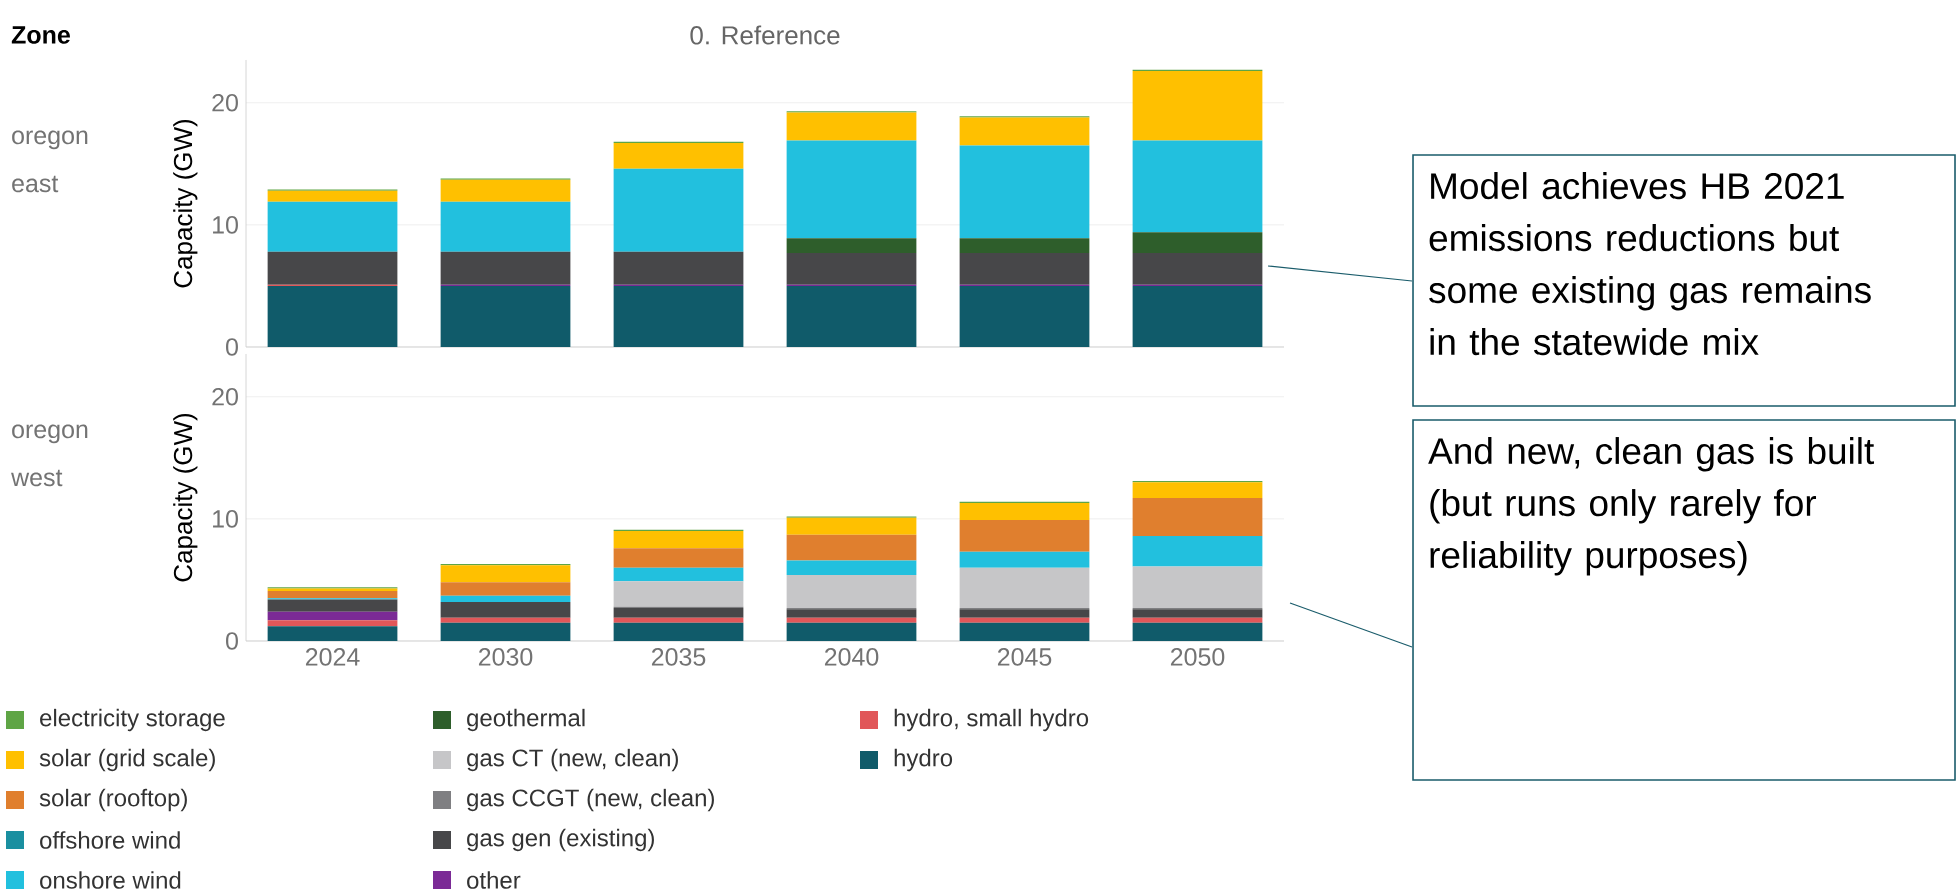 The height and width of the screenshot is (893, 1959). What do you see at coordinates (560, 840) in the screenshot?
I see `legend-label: gas gen (existing)` at bounding box center [560, 840].